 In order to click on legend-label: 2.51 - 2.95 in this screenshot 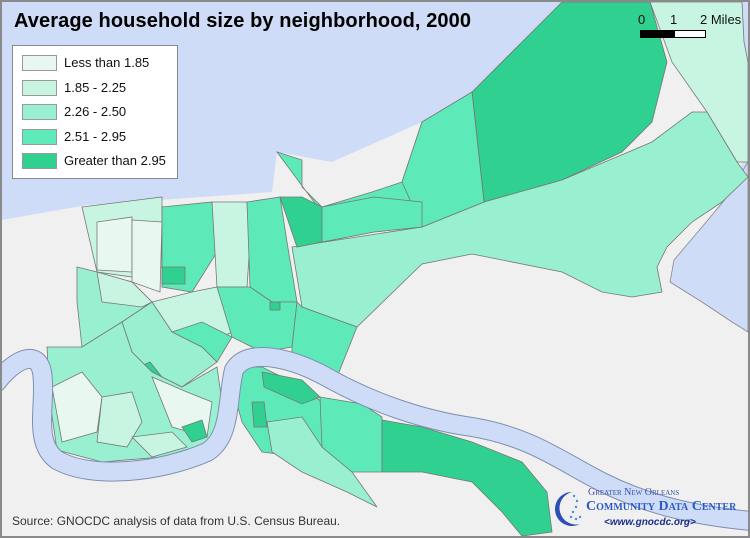, I will do `click(95, 136)`.